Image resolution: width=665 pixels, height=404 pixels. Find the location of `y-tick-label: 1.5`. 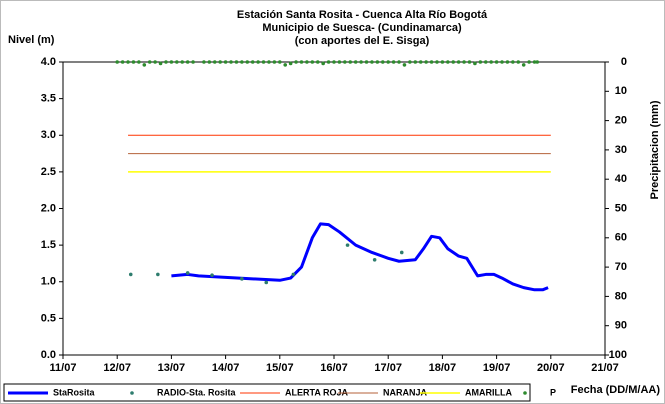

y-tick-label: 1.5 is located at coordinates (48, 245).